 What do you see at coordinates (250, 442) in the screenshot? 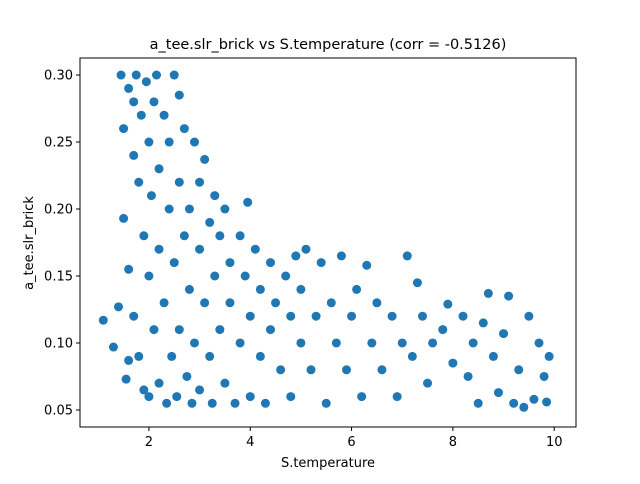
I see `x-tick-label: 4` at bounding box center [250, 442].